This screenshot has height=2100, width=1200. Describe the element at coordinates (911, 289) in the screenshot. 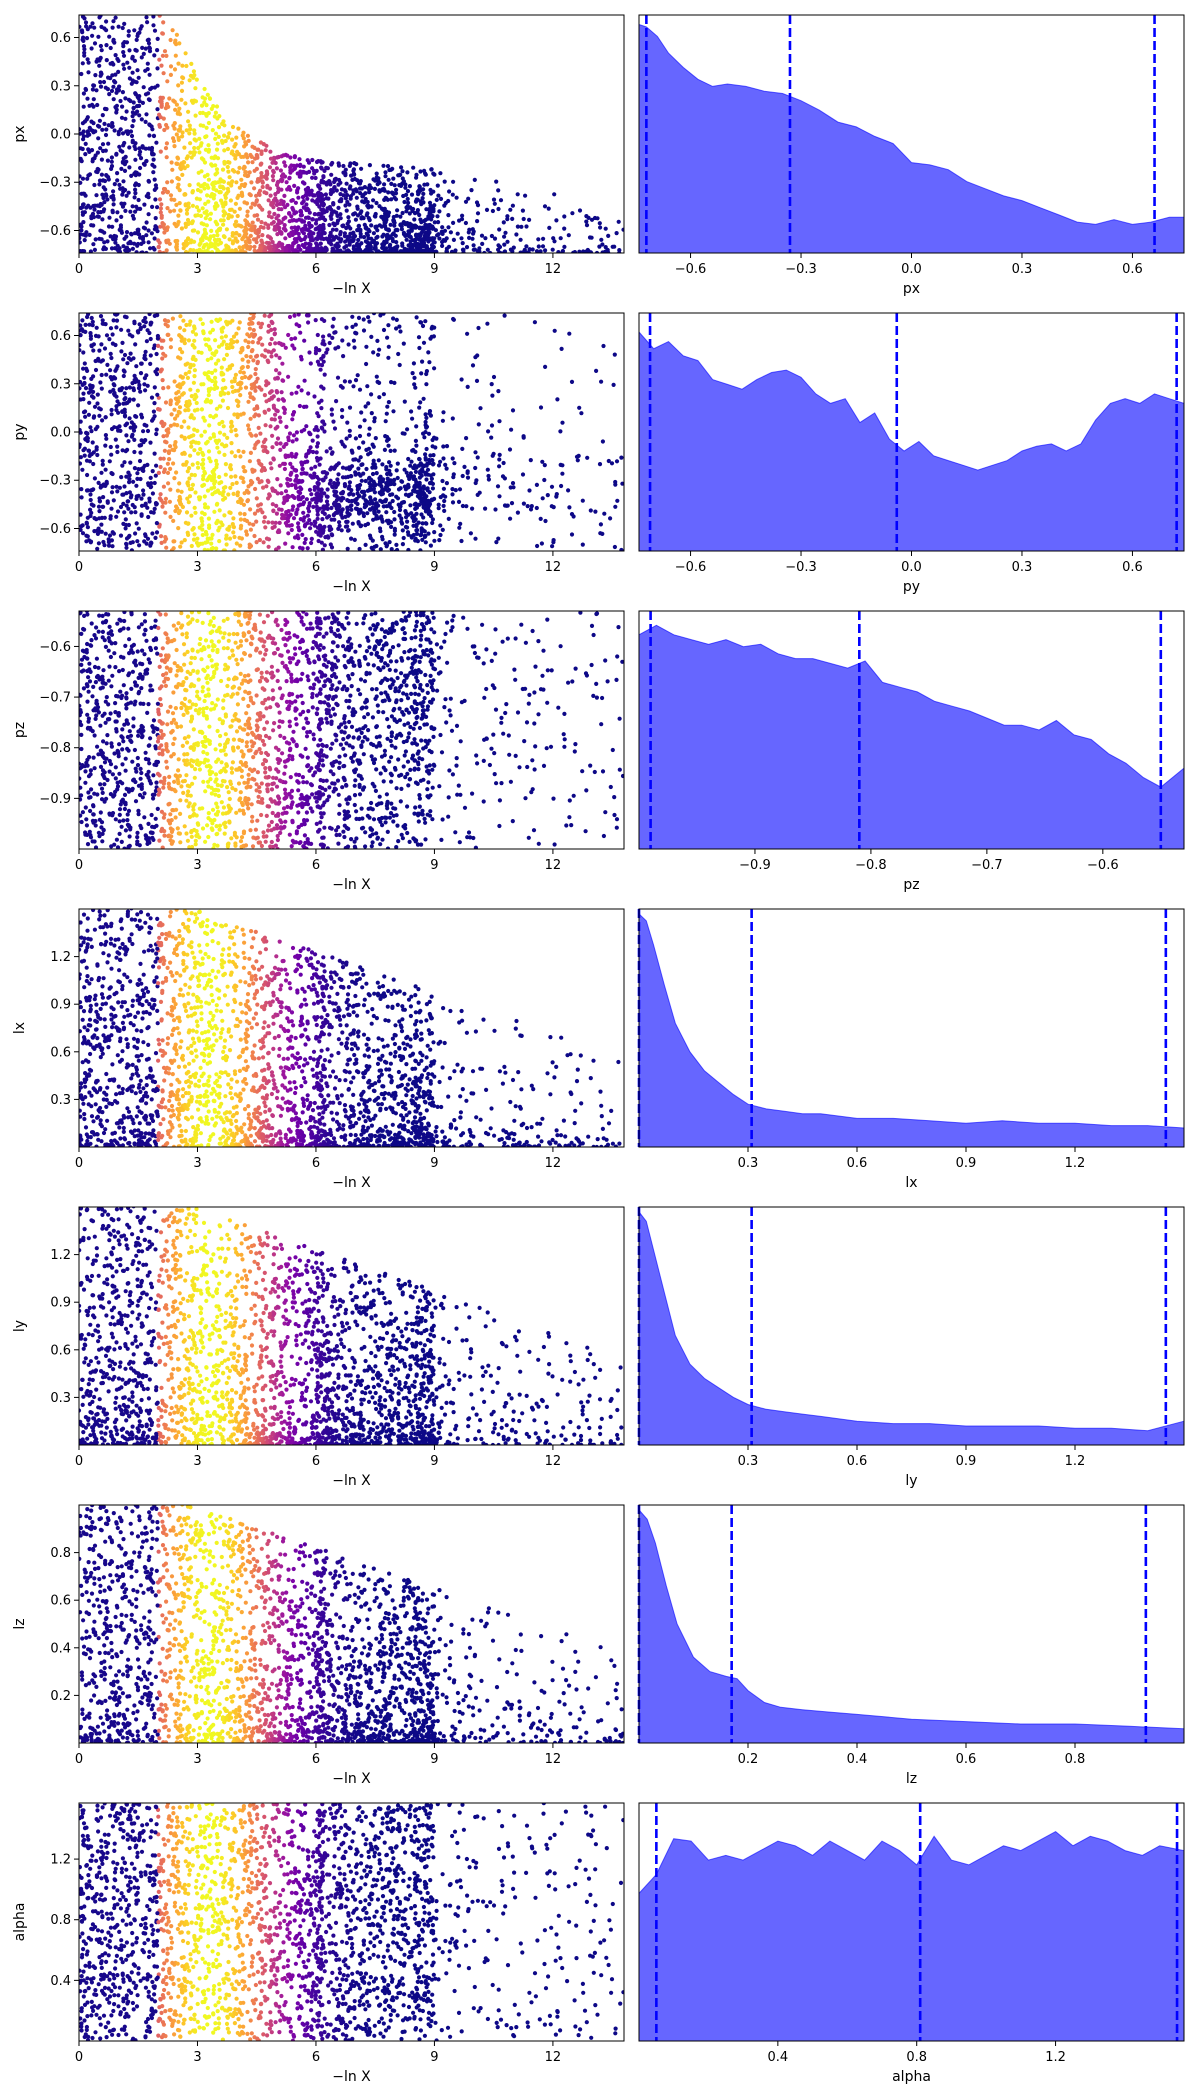

I see `density-px-xlabel: px` at that location.